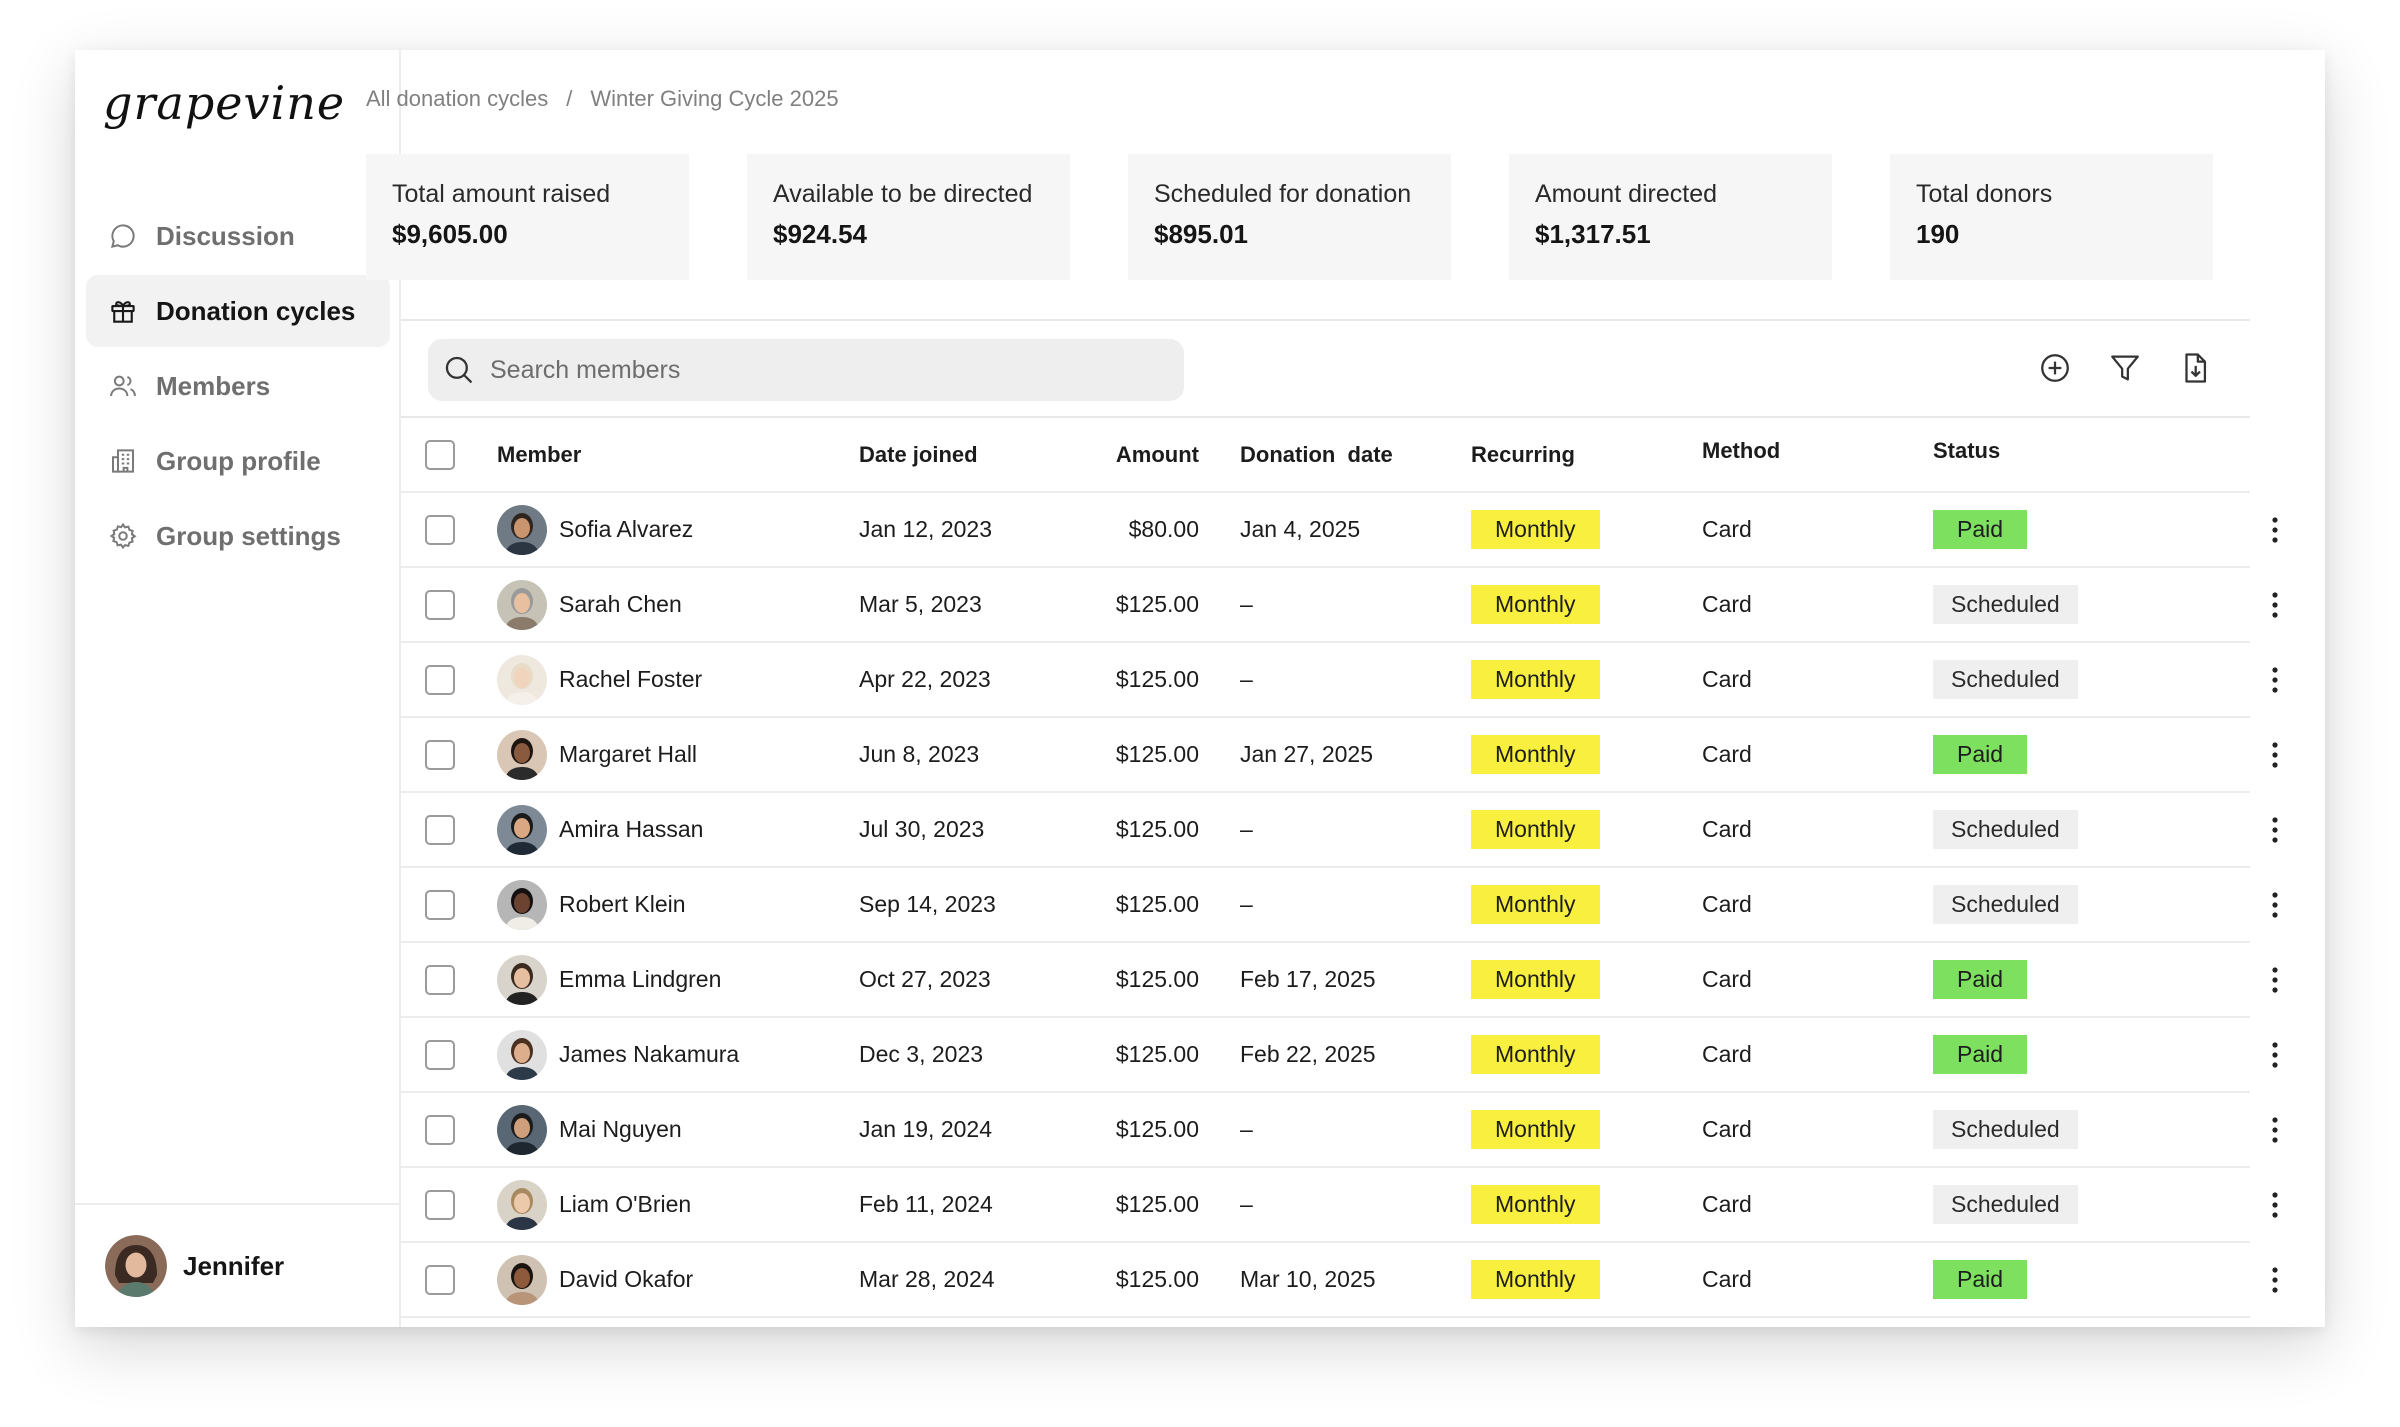  Describe the element at coordinates (625, 1204) in the screenshot. I see `member-name: Liam O'Brien` at that location.